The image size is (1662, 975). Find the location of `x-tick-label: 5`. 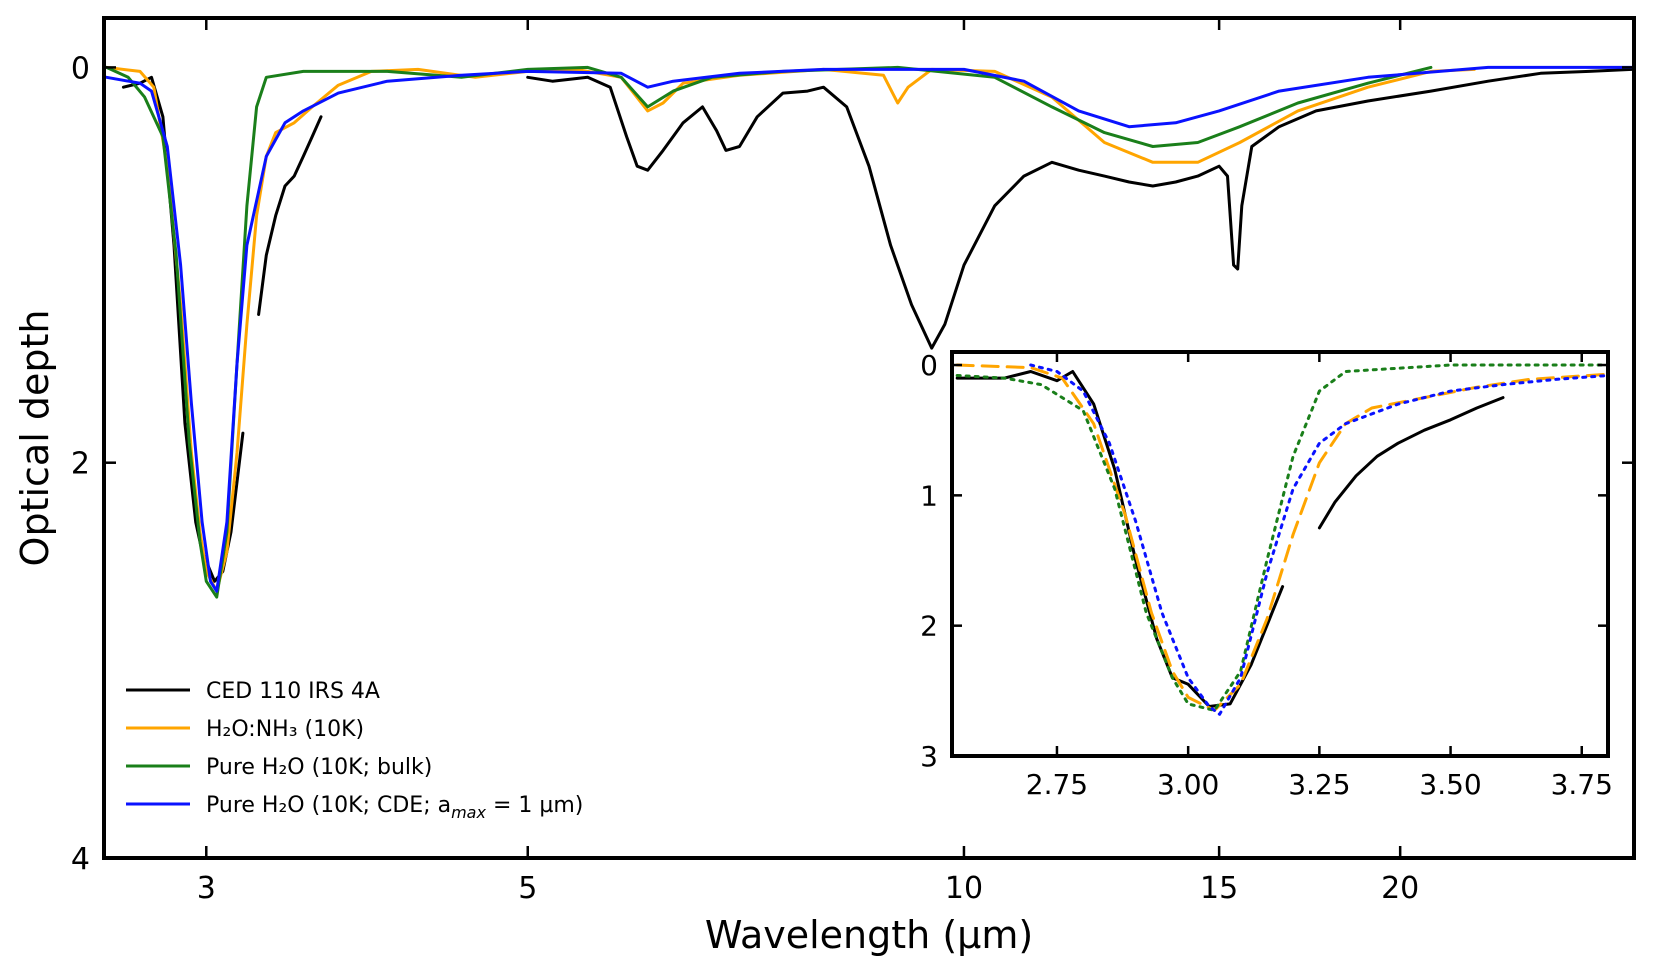

x-tick-label: 5 is located at coordinates (527, 888).